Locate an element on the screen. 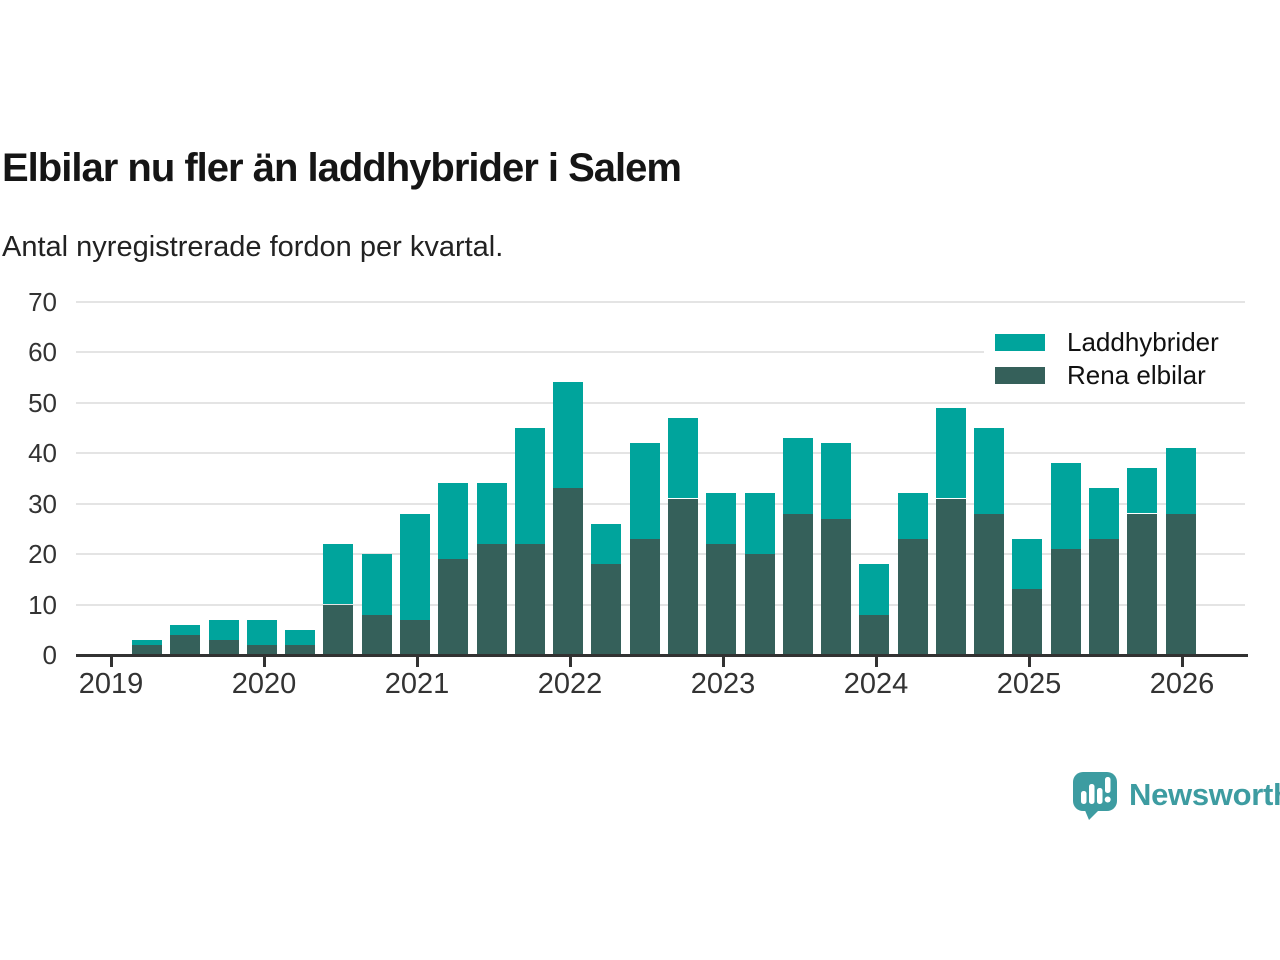  y-axis-label: 70 is located at coordinates (42, 301).